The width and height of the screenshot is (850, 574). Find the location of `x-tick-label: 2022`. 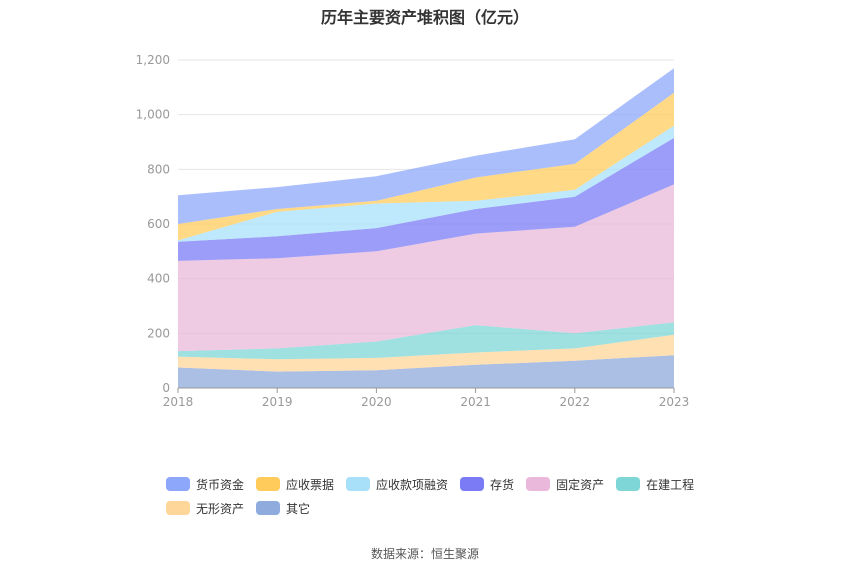

x-tick-label: 2022 is located at coordinates (575, 402).